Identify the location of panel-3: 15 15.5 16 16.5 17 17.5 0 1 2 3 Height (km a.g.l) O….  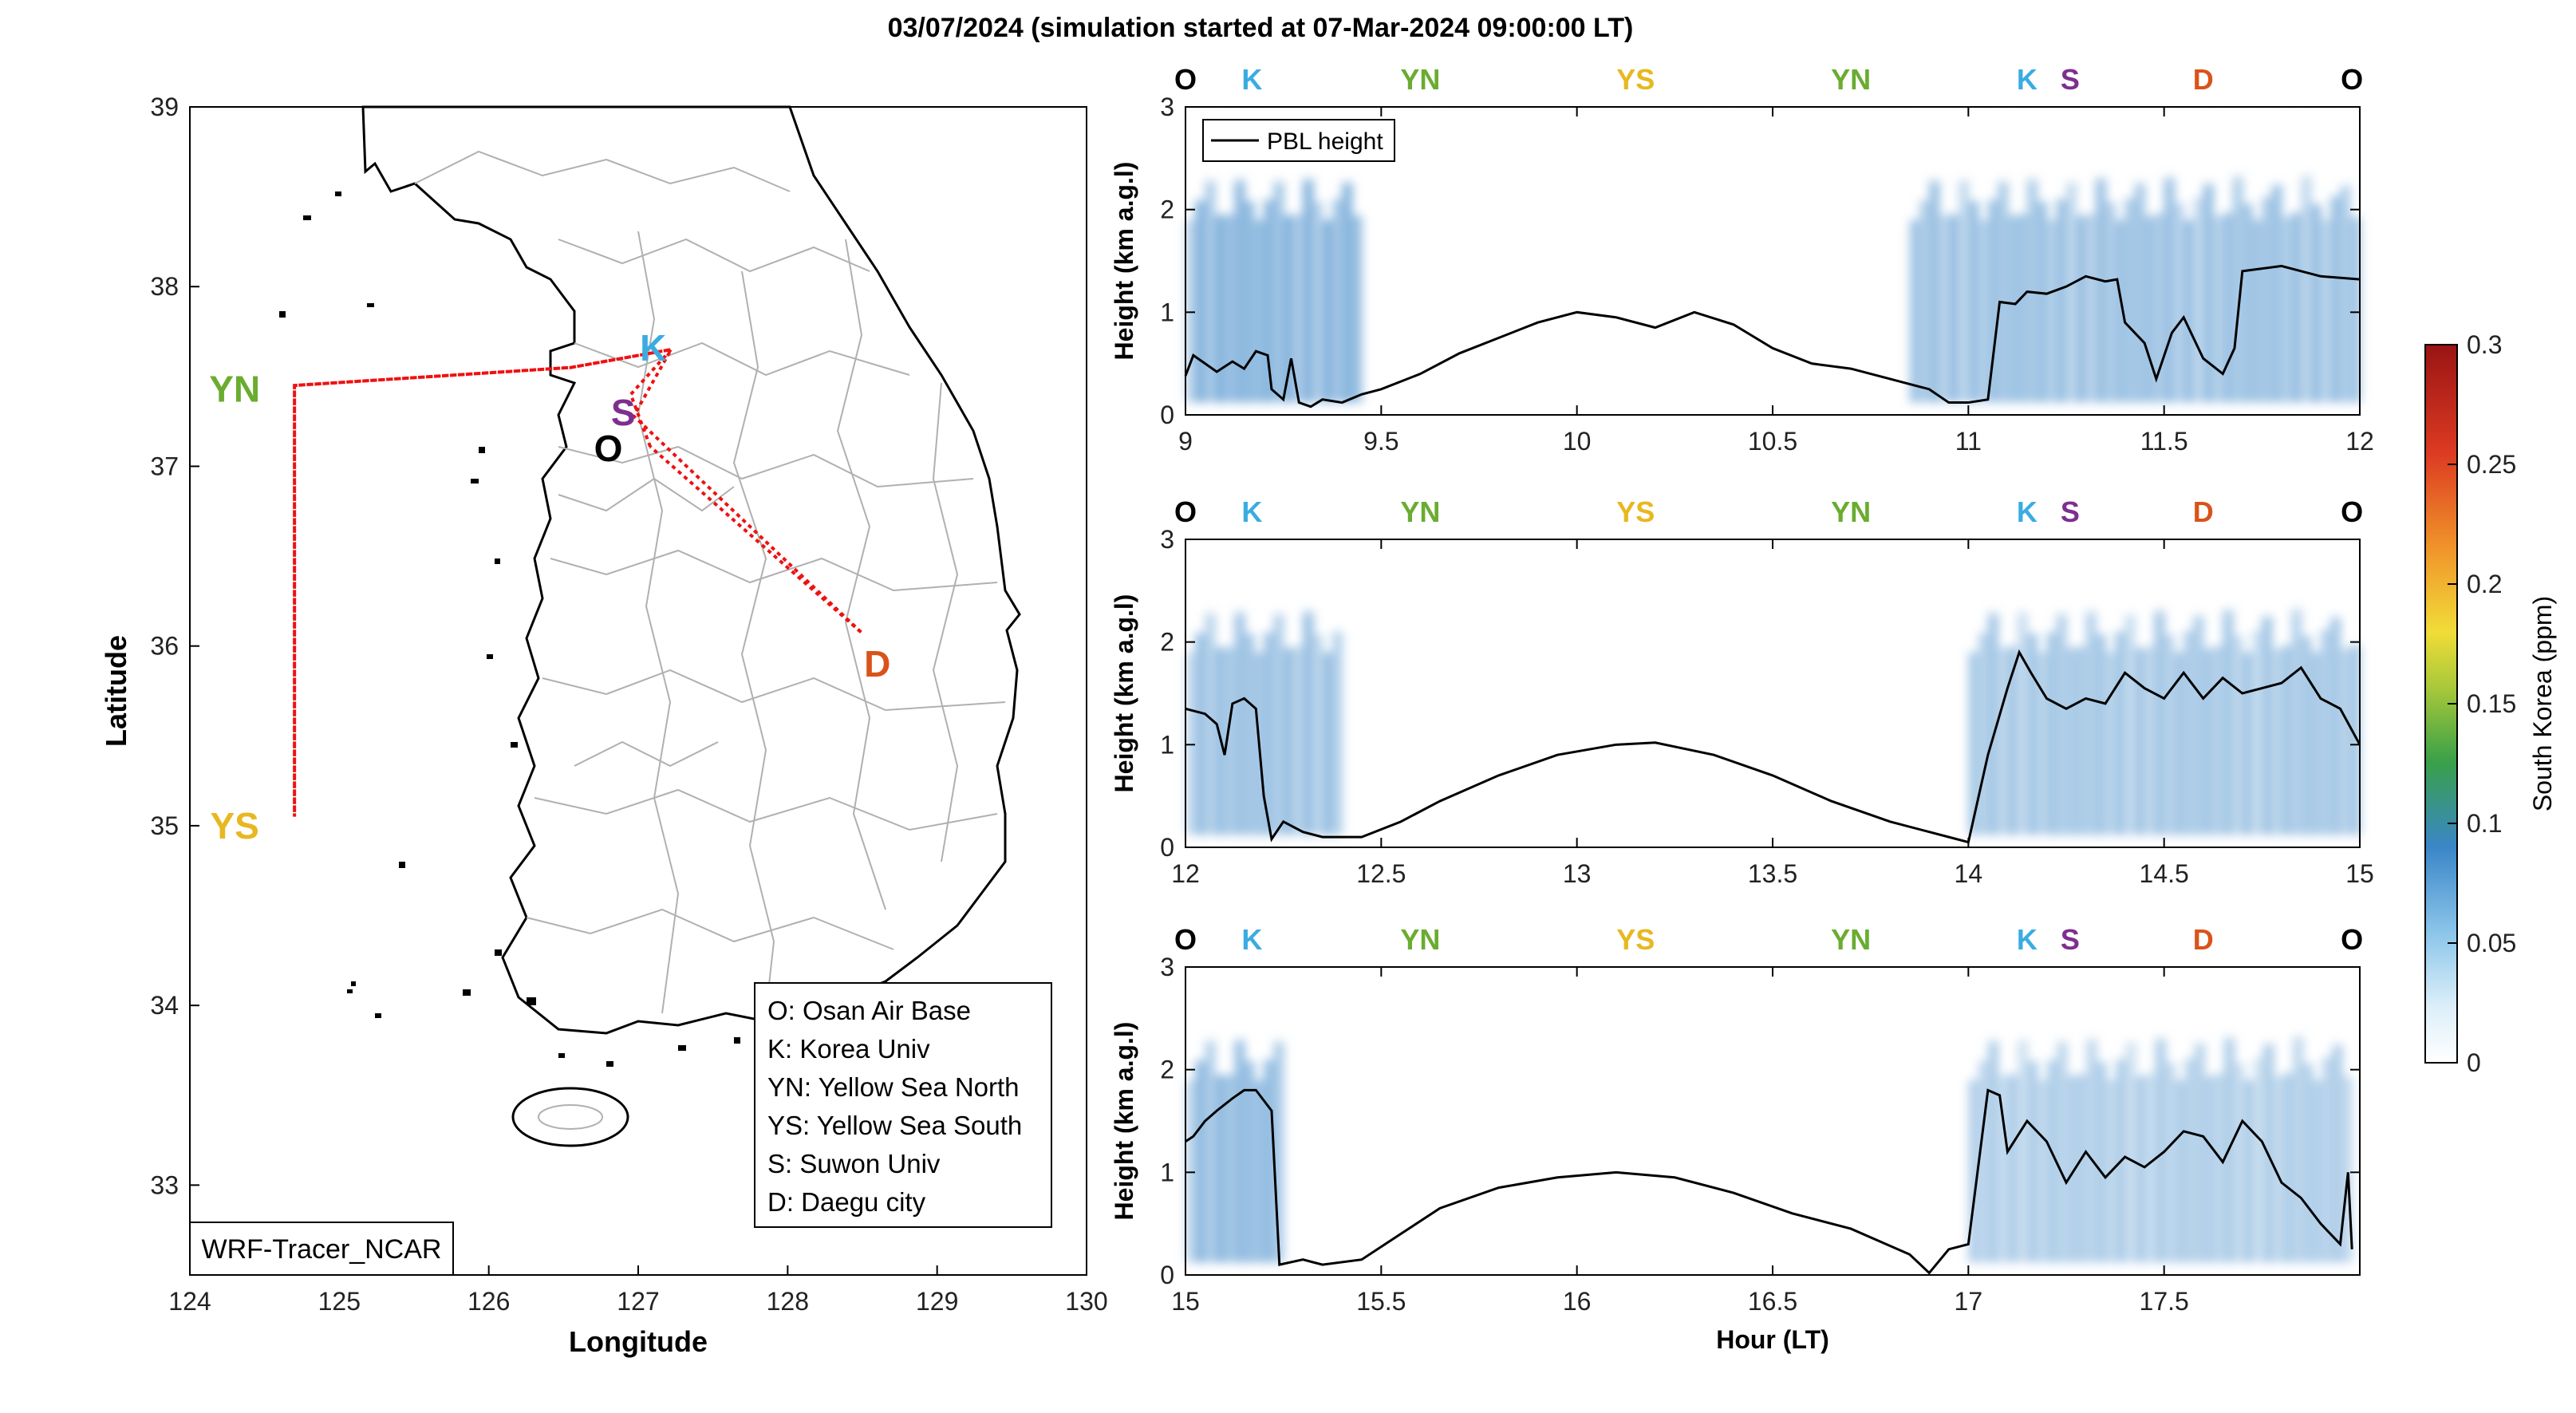
(1736, 1138).